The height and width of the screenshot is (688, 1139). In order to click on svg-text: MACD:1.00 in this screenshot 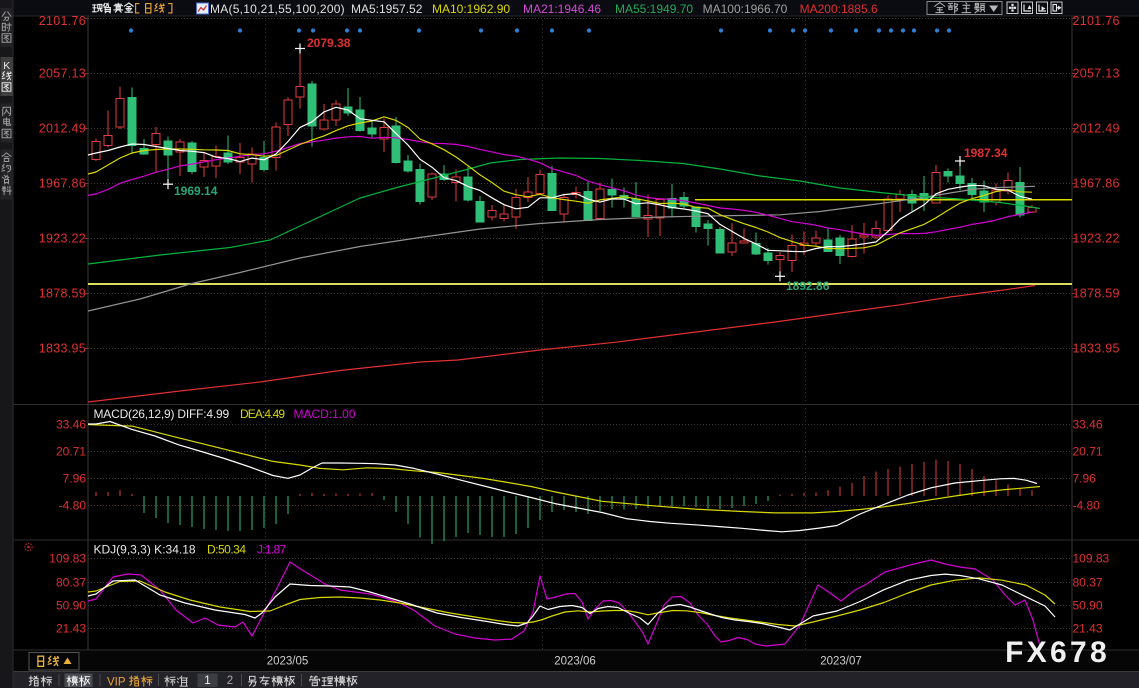, I will do `click(325, 414)`.